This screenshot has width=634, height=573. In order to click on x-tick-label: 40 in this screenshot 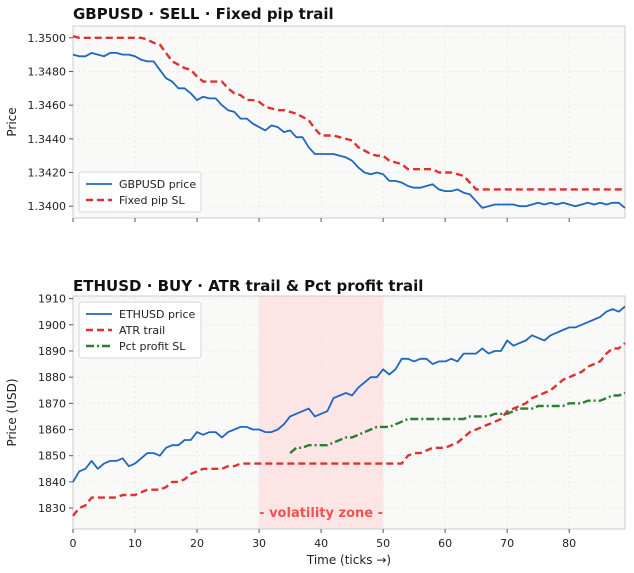, I will do `click(321, 543)`.